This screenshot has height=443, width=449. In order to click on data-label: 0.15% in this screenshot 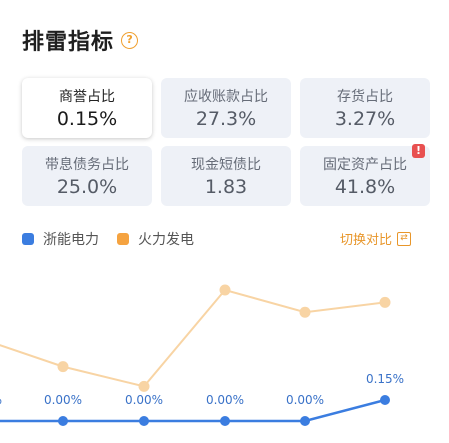, I will do `click(385, 379)`.